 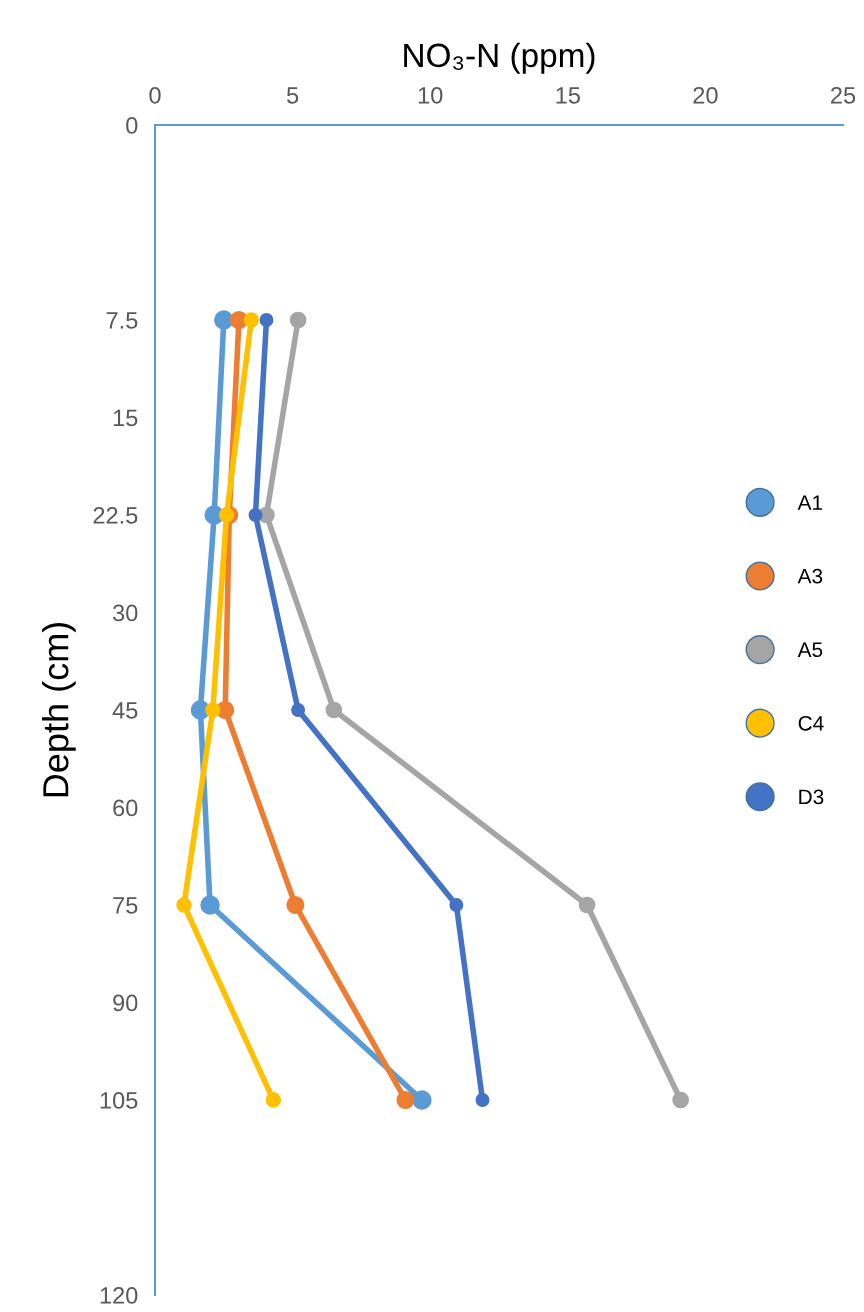 I want to click on y-tick-label: 90, so click(x=125, y=1003).